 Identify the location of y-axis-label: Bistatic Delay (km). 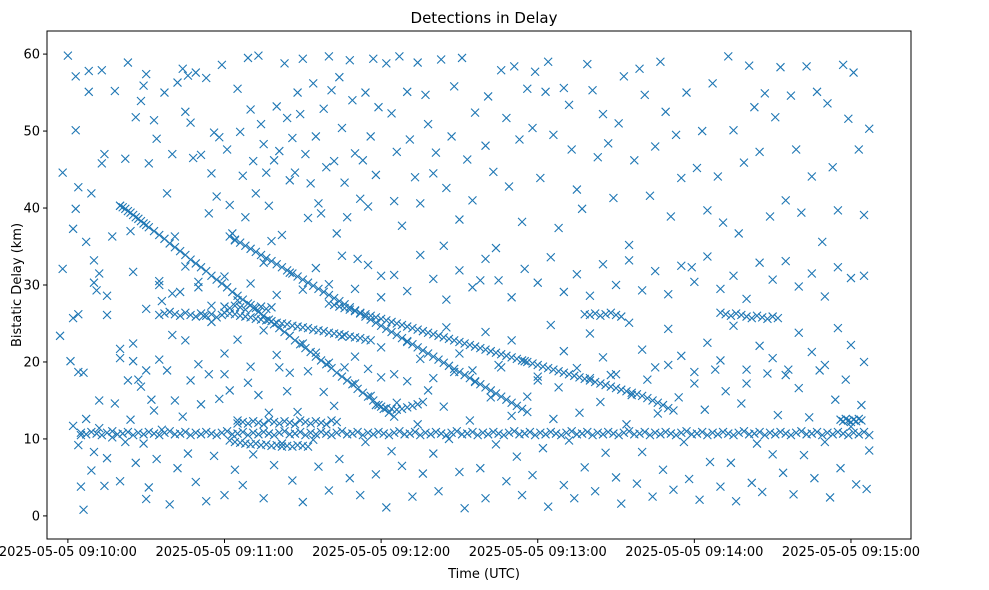
(17, 285).